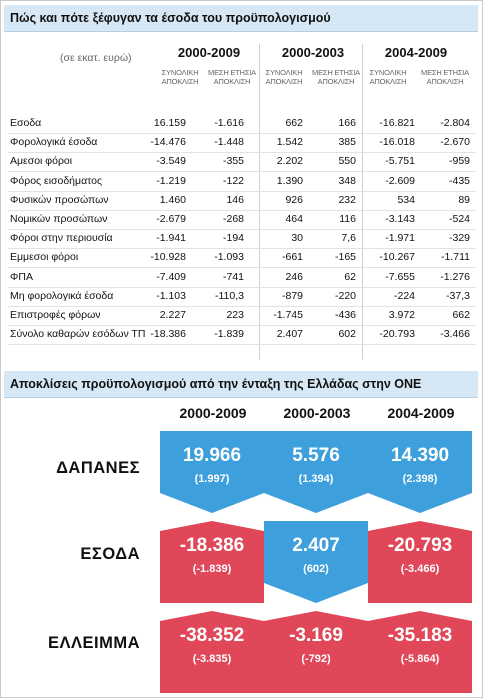  I want to click on row-value: 662, so click(294, 123).